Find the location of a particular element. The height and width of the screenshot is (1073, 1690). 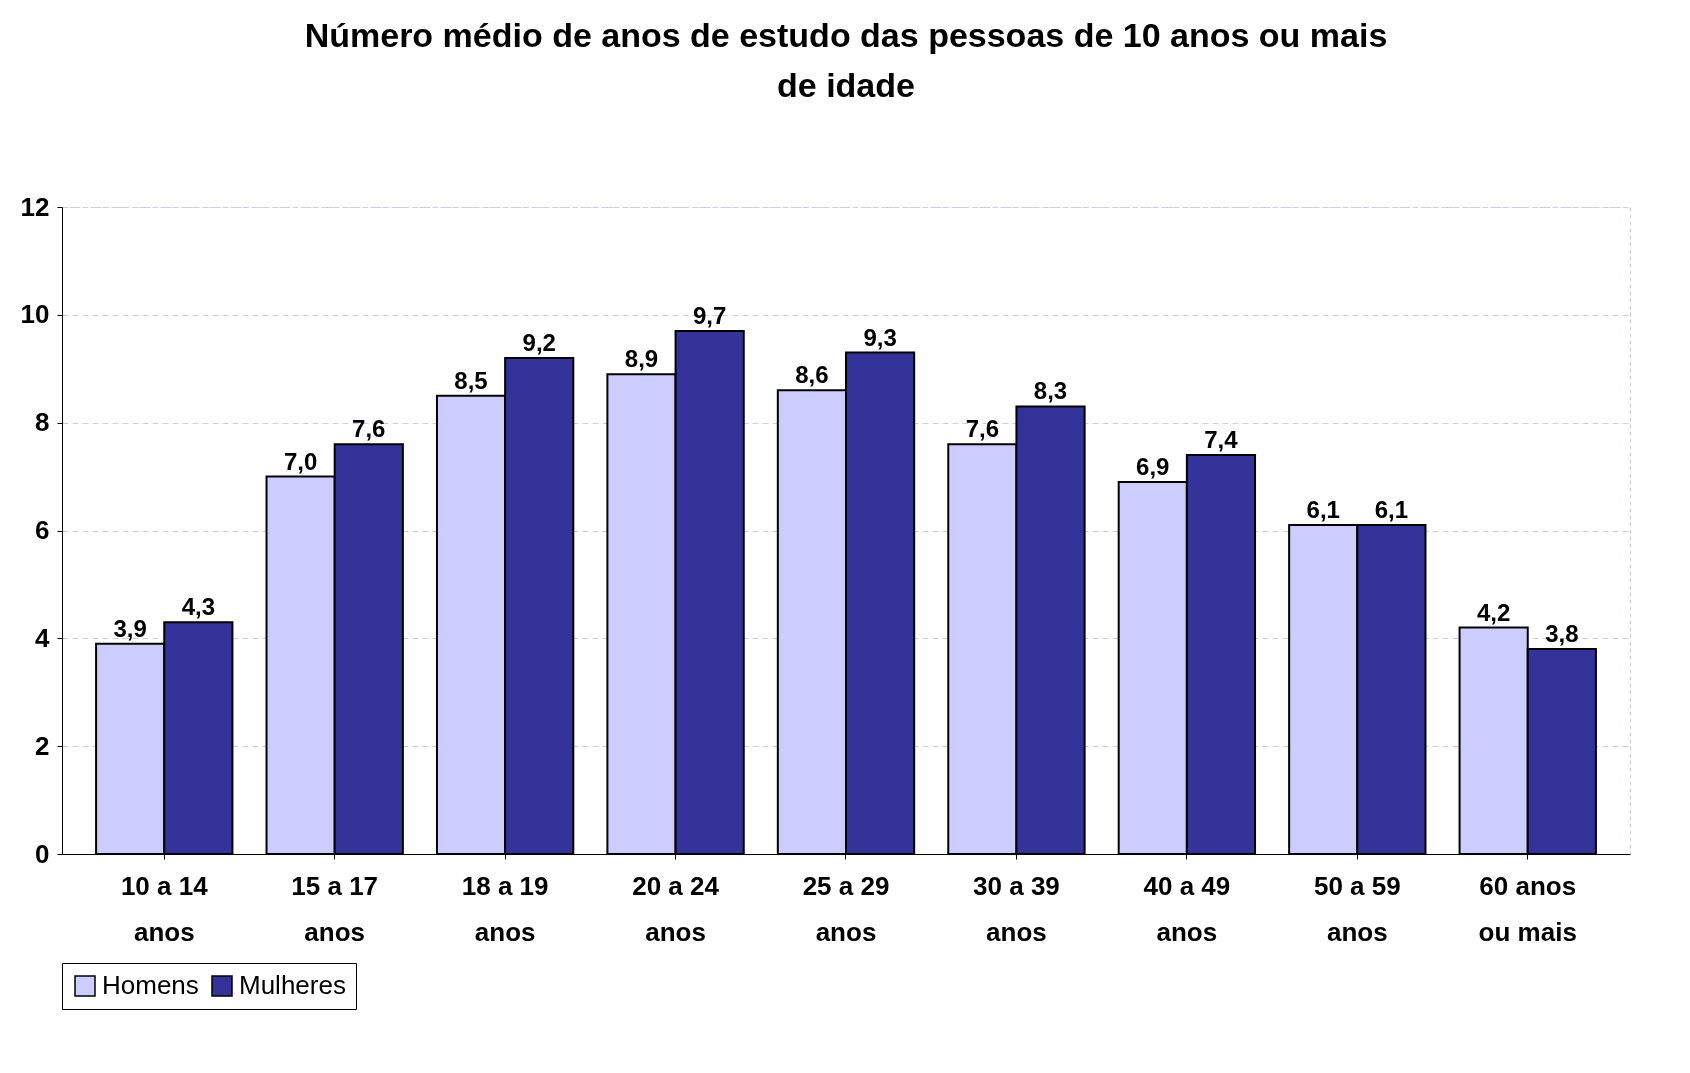

data-label: 6,9 is located at coordinates (1153, 466).